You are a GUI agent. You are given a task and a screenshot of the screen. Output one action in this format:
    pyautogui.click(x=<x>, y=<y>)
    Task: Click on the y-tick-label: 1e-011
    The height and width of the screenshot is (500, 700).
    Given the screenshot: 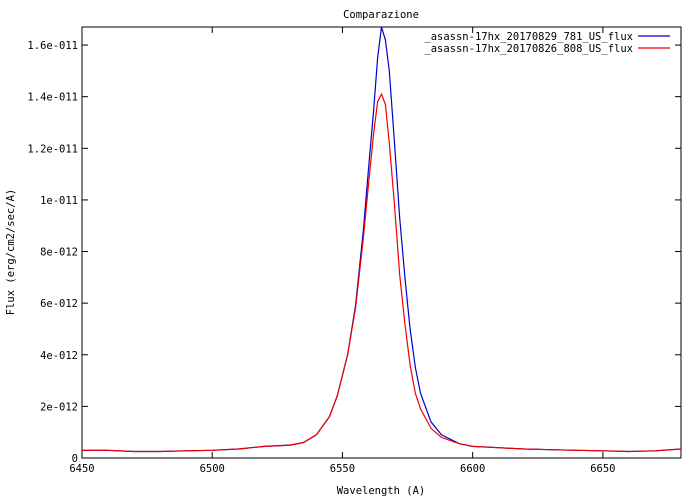 What is the action you would take?
    pyautogui.click(x=59, y=201)
    